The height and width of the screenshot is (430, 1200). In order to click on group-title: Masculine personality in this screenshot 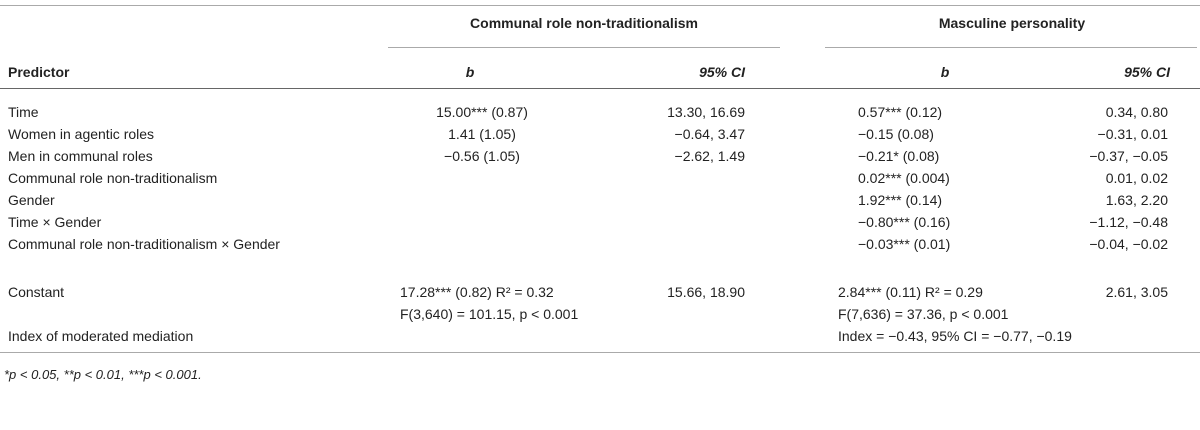, I will do `click(1012, 23)`.